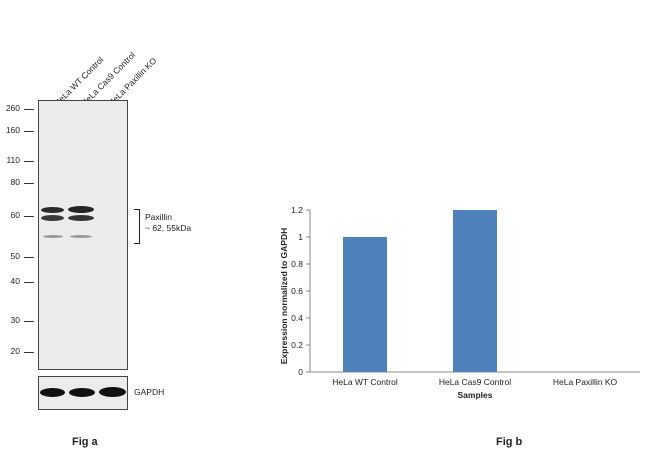  What do you see at coordinates (300, 372) in the screenshot?
I see `y-tick-label: 0` at bounding box center [300, 372].